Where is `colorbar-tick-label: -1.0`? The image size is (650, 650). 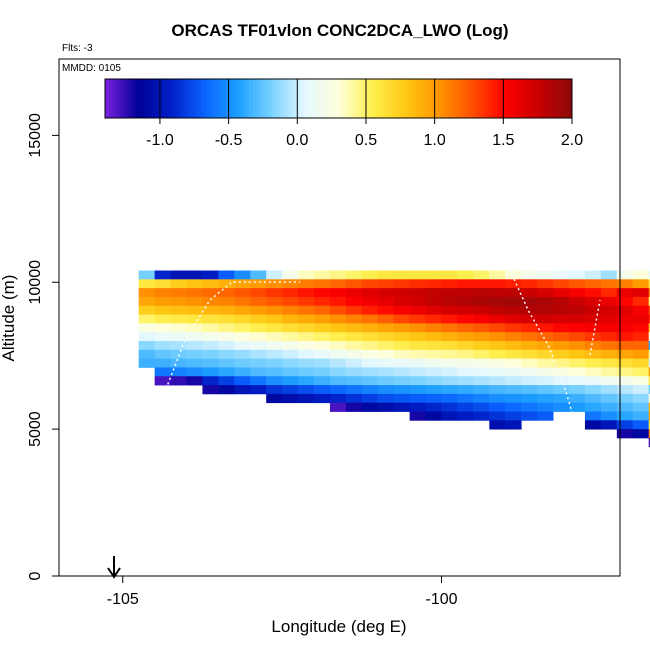
colorbar-tick-label: -1.0 is located at coordinates (160, 140).